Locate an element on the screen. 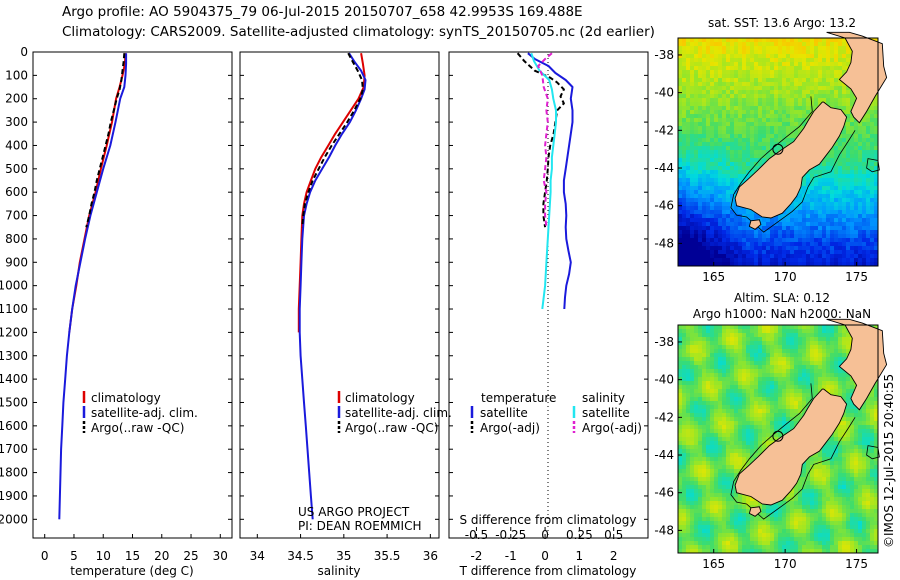  legend-label-climatology: climatology is located at coordinates (126, 398).